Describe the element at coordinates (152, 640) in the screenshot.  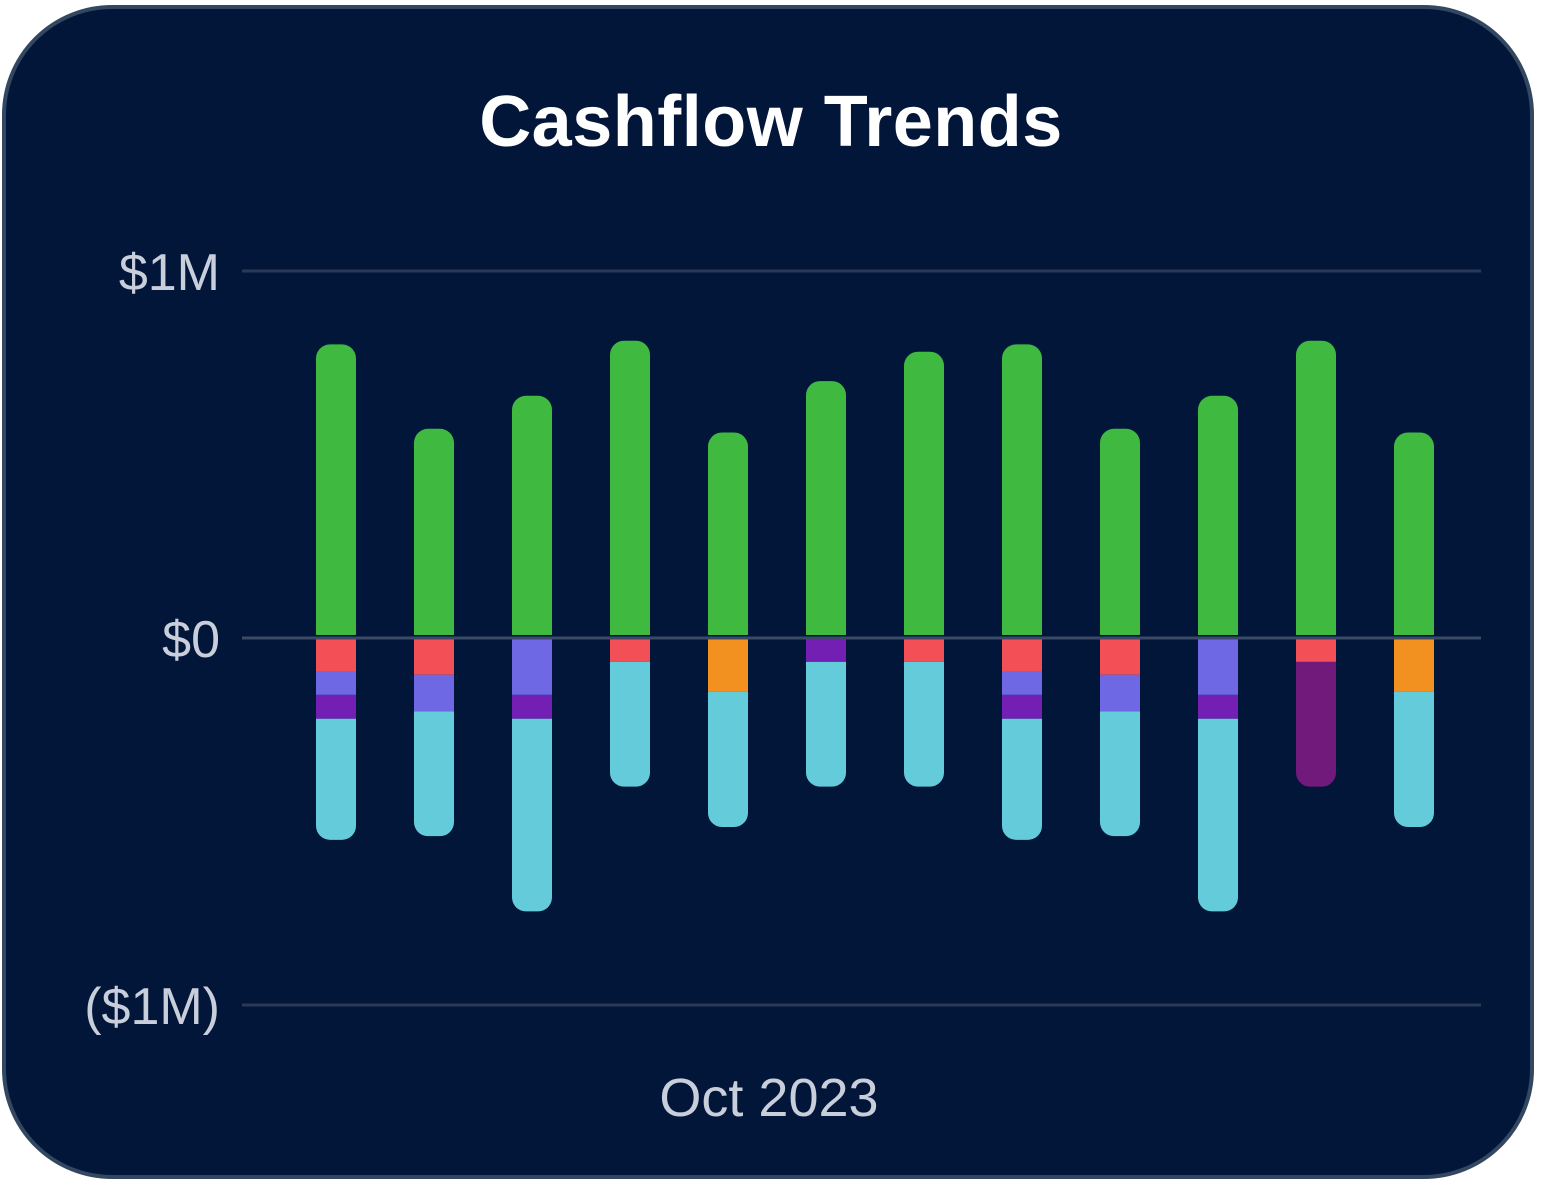
I see `y-axis-ticks: $1M $0 ($1M)` at that location.